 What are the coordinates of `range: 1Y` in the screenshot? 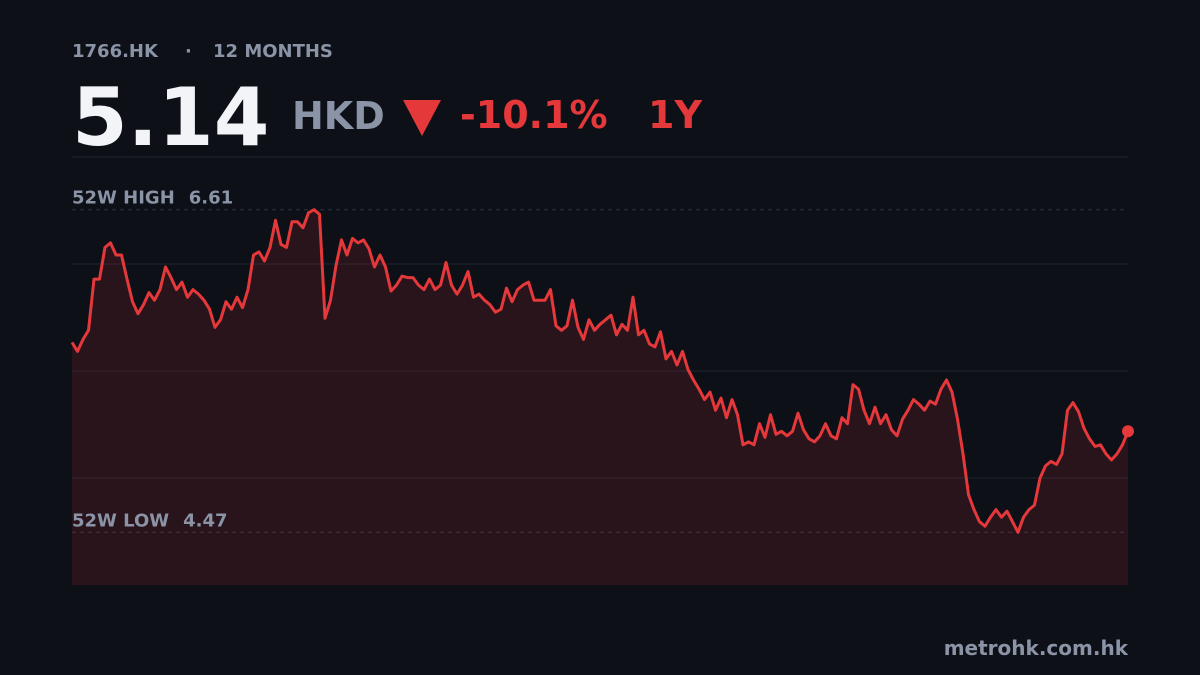 It's located at (675, 115).